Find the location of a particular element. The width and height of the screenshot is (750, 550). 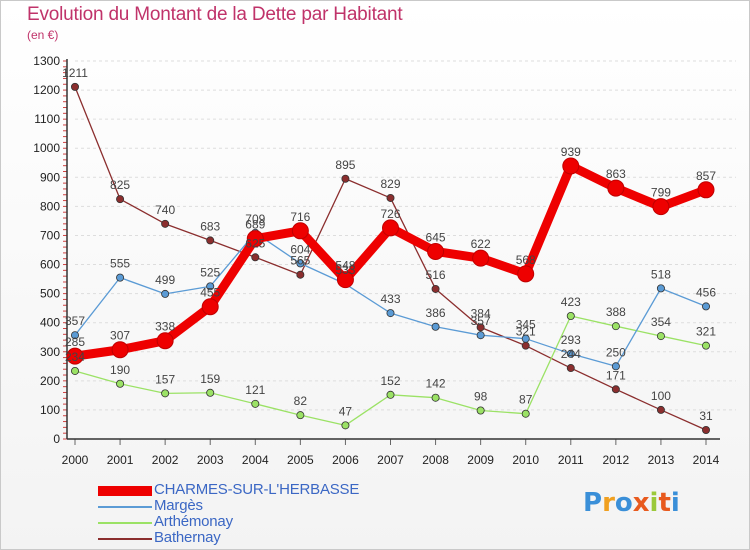

data-label: 604 is located at coordinates (300, 249).